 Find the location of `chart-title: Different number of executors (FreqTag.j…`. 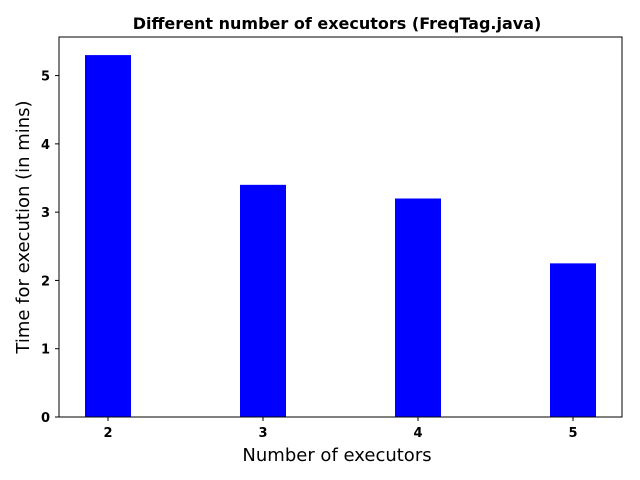

chart-title: Different number of executors (FreqTag.j… is located at coordinates (337, 23).